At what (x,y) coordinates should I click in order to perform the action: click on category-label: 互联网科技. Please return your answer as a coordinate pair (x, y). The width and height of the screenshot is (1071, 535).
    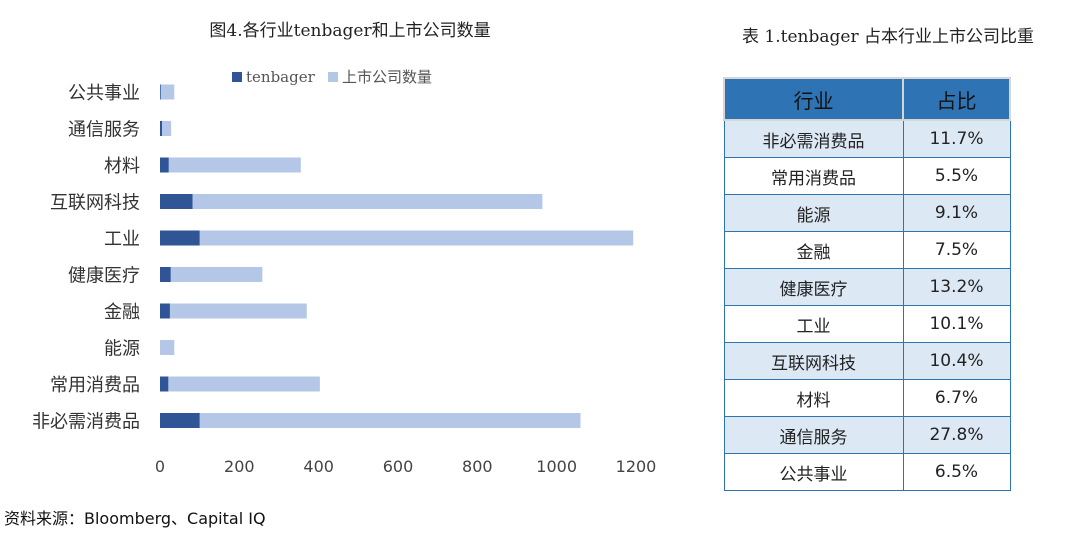
    Looking at the image, I should click on (95, 203).